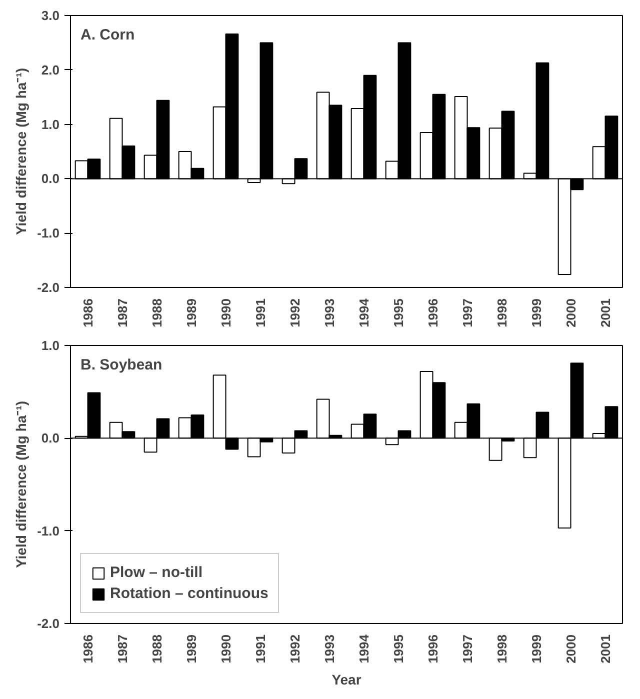 The width and height of the screenshot is (640, 699). I want to click on y-tick-label: 2.0, so click(50, 70).